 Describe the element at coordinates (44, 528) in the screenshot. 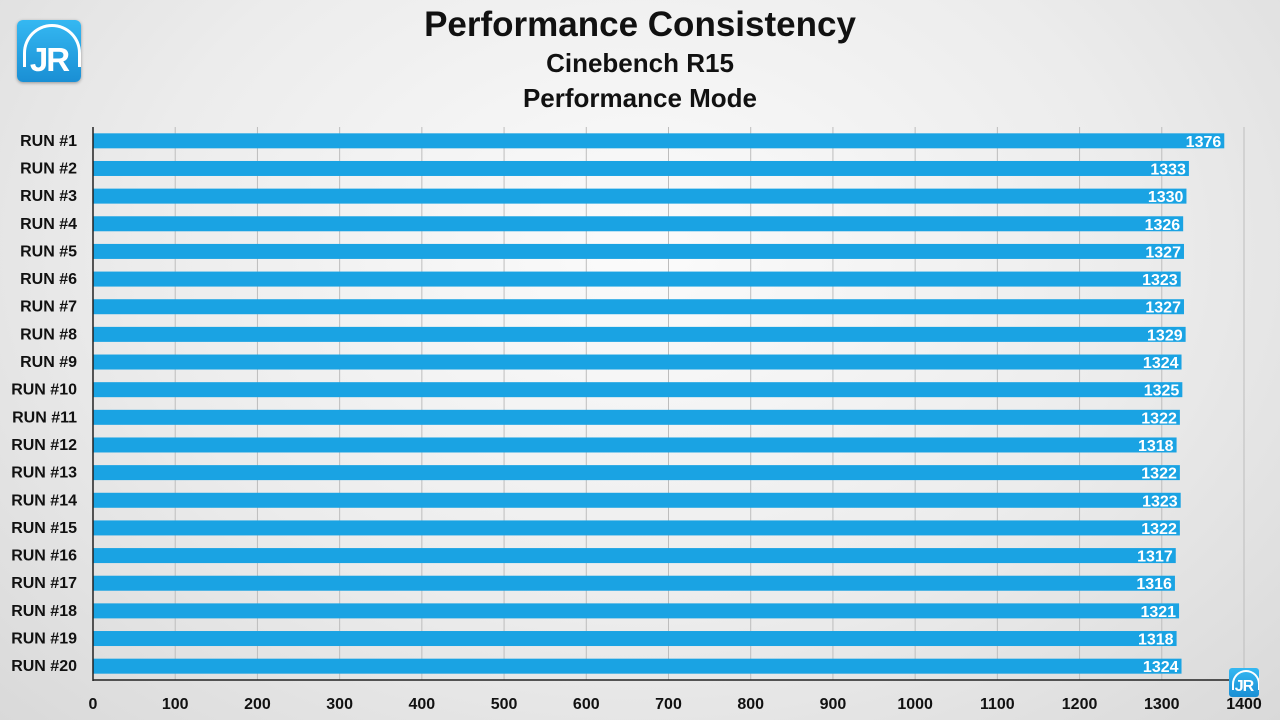

I see `category-label: RUN #15` at that location.